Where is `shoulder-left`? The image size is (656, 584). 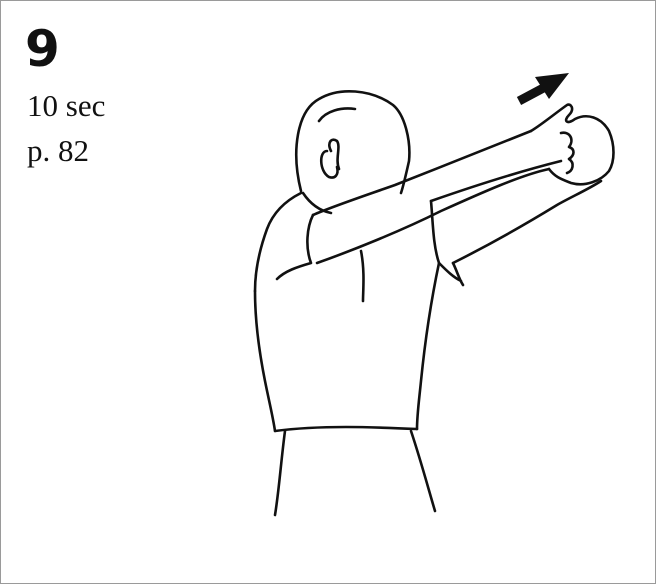 shoulder-left is located at coordinates (278, 242).